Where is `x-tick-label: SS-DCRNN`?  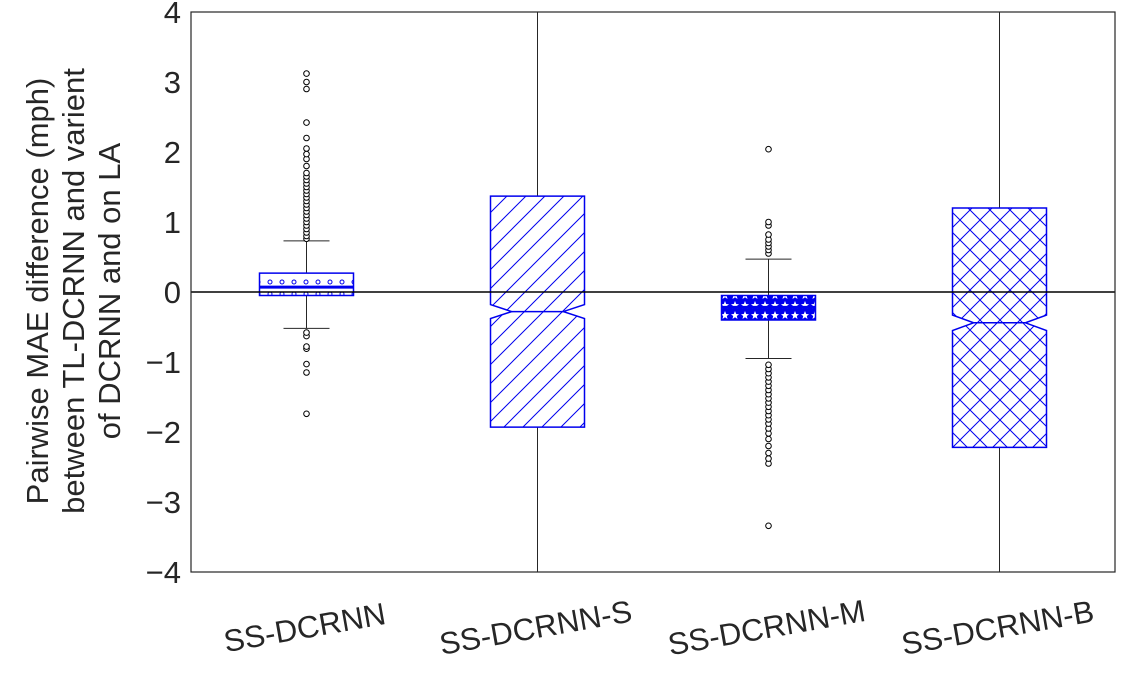 x-tick-label: SS-DCRNN is located at coordinates (304, 627).